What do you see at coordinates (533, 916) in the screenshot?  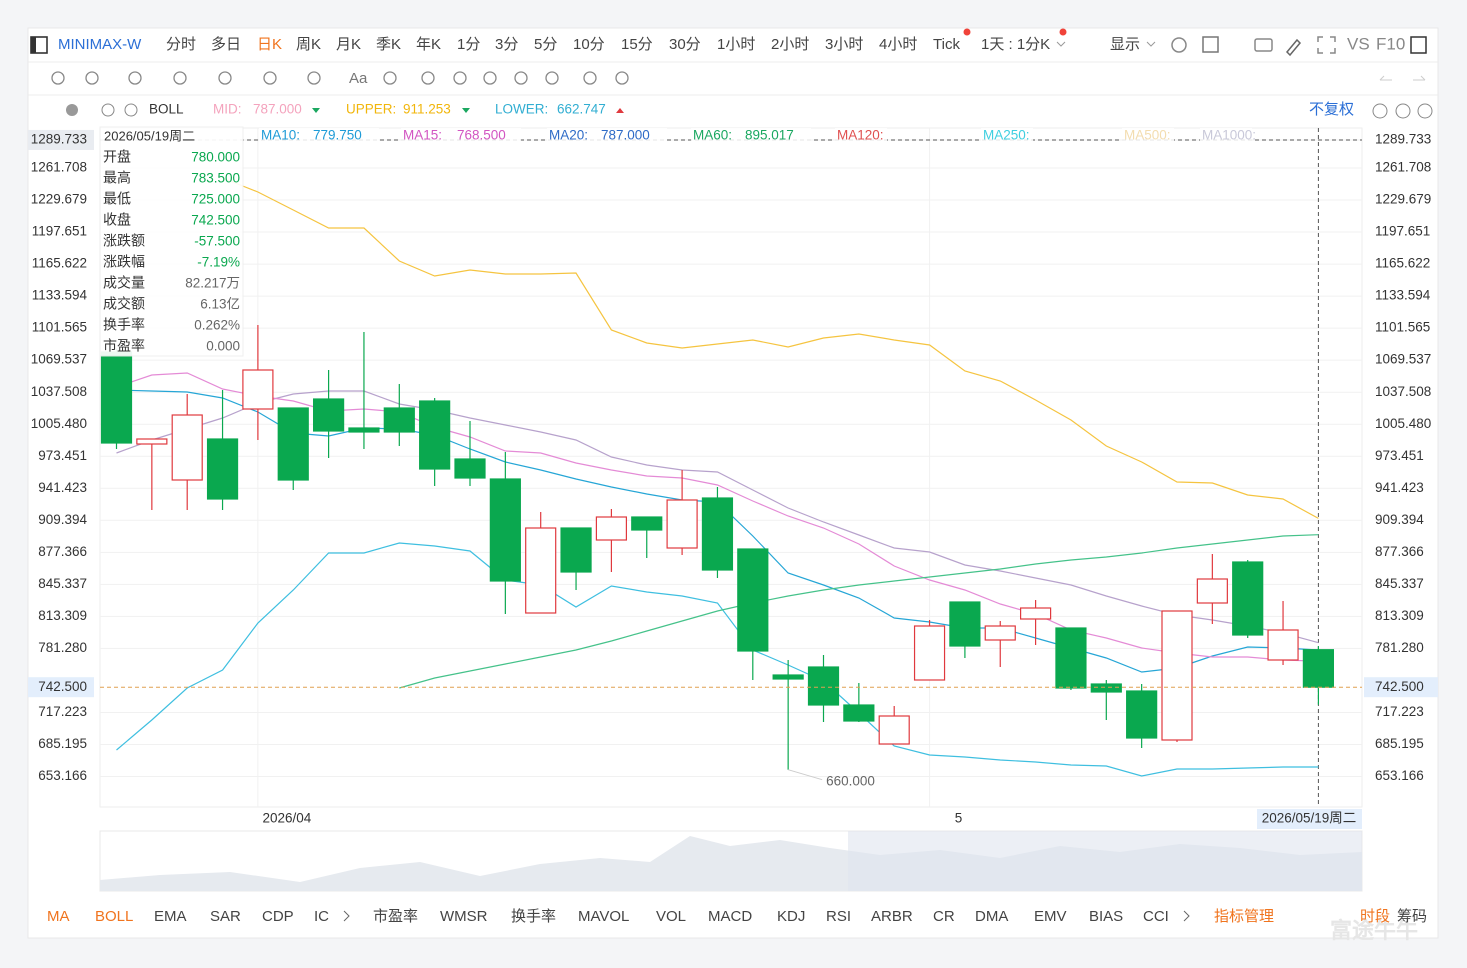 I see `indicator-tab: 换手率` at bounding box center [533, 916].